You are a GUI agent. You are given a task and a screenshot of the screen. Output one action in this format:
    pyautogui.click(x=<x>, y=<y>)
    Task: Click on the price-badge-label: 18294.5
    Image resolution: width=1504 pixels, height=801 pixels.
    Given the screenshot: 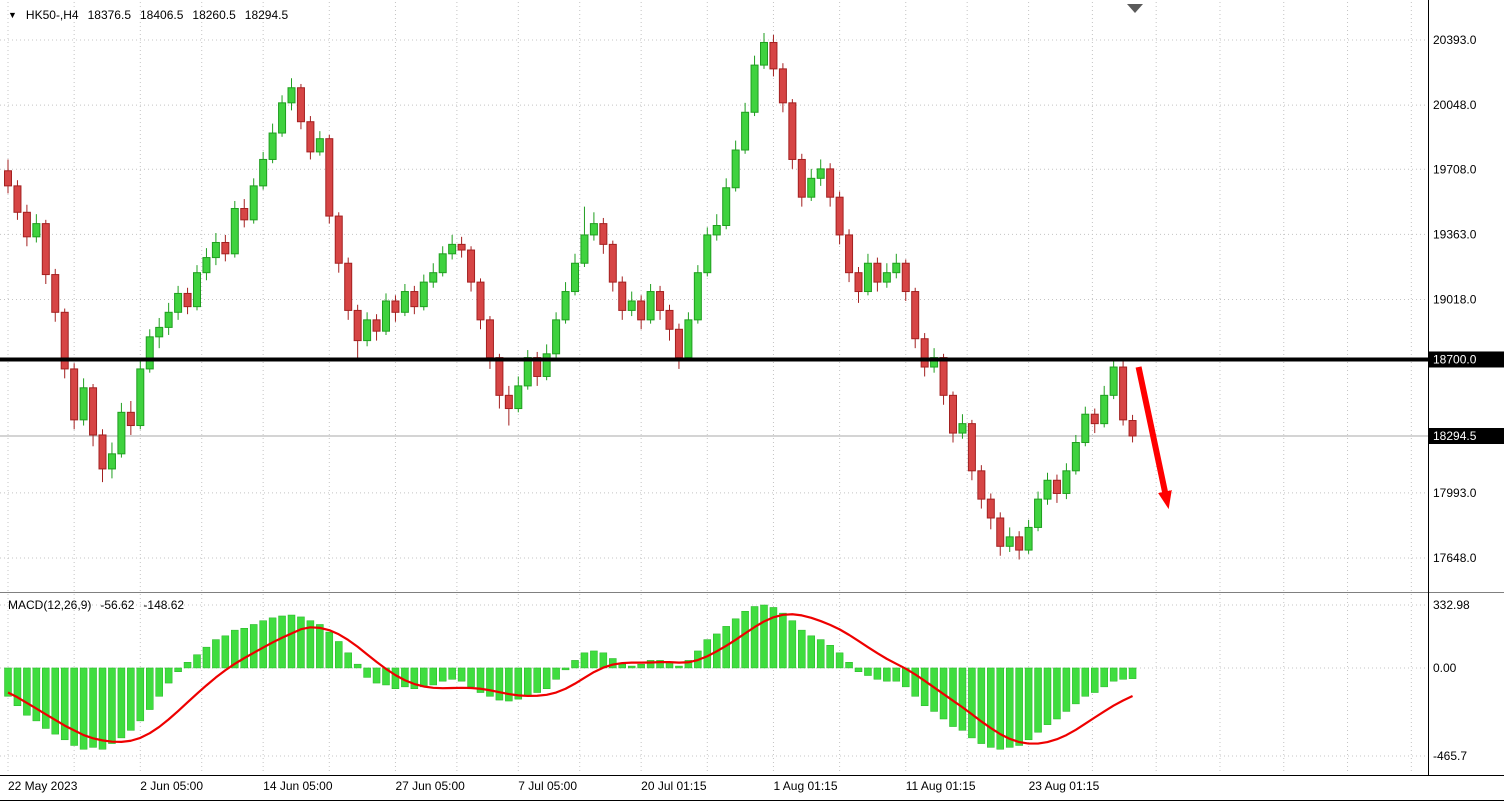 What is the action you would take?
    pyautogui.click(x=1455, y=436)
    